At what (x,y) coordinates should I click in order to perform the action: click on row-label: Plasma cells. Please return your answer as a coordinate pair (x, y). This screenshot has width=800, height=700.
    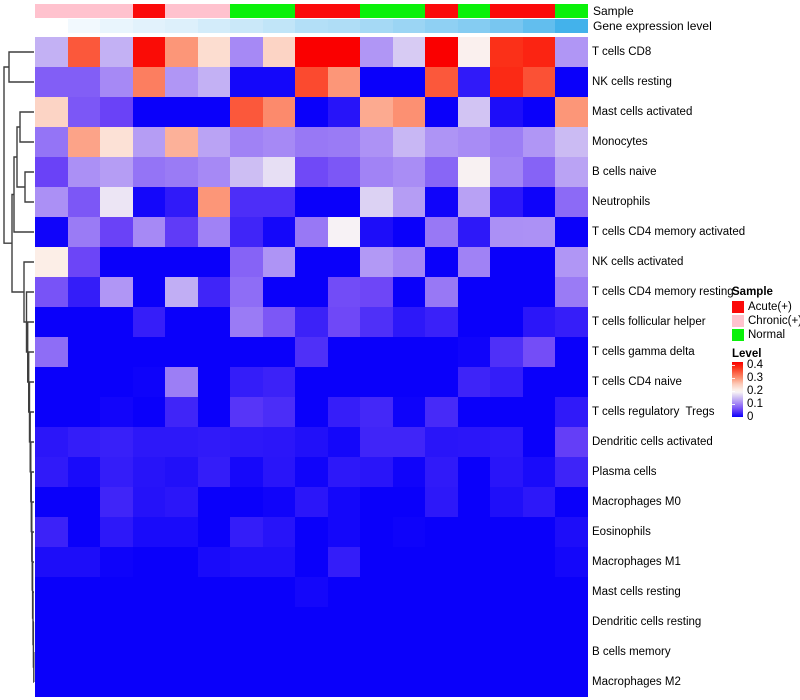
    Looking at the image, I should click on (624, 472).